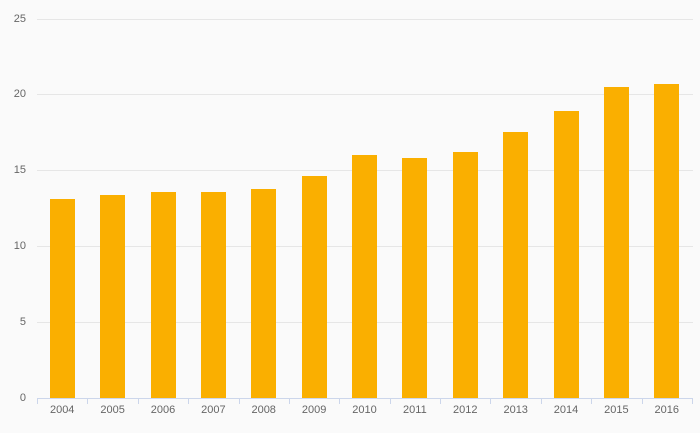 The width and height of the screenshot is (700, 433). I want to click on bar-2016, so click(667, 240).